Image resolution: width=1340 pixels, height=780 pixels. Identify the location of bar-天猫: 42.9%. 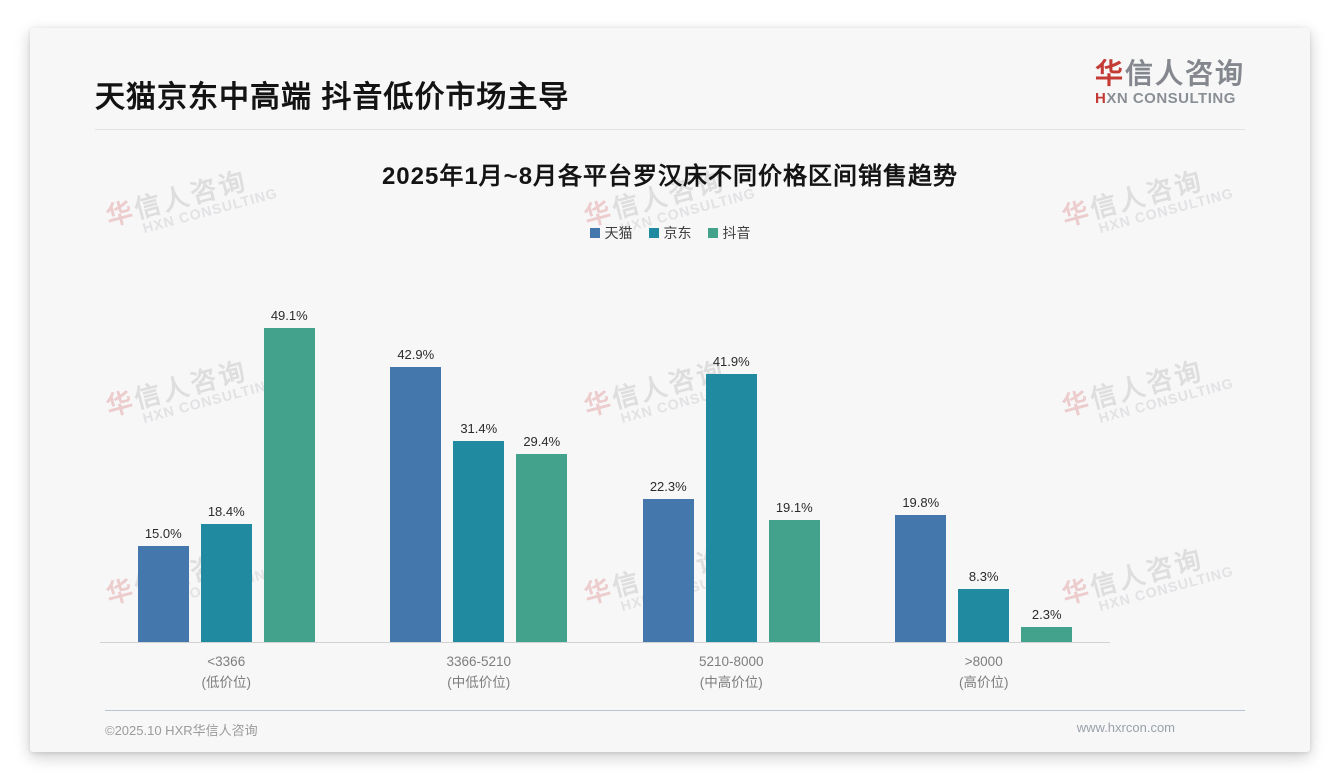
(416, 494).